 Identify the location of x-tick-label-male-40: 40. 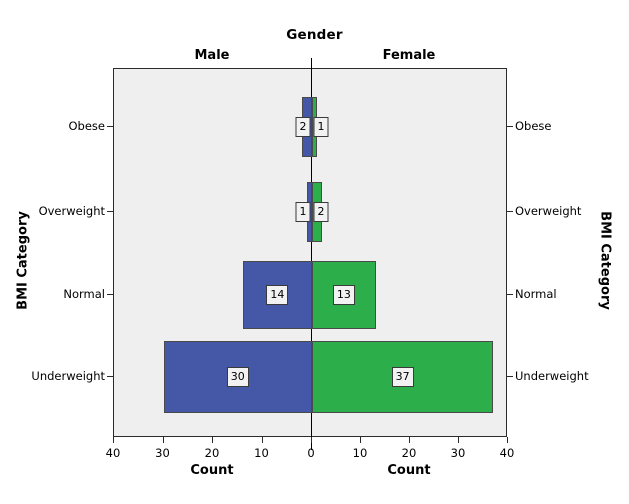
(113, 453).